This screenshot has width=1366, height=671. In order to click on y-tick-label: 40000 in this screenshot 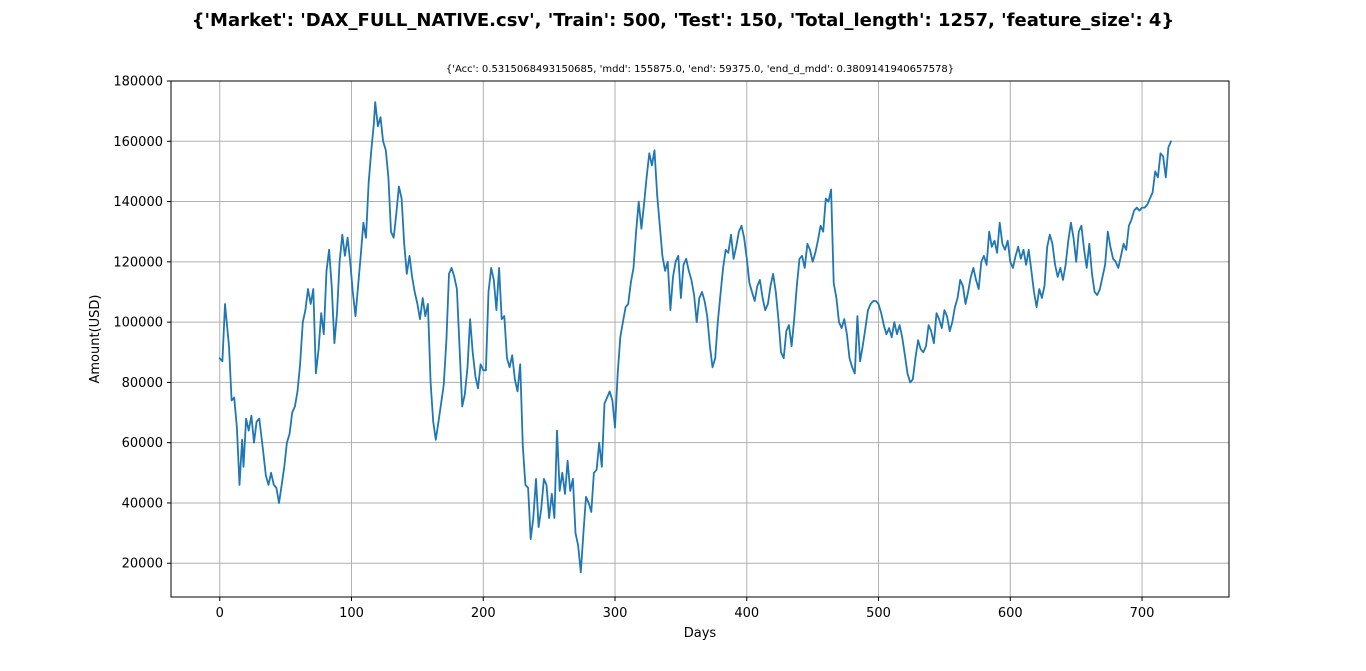, I will do `click(142, 503)`.